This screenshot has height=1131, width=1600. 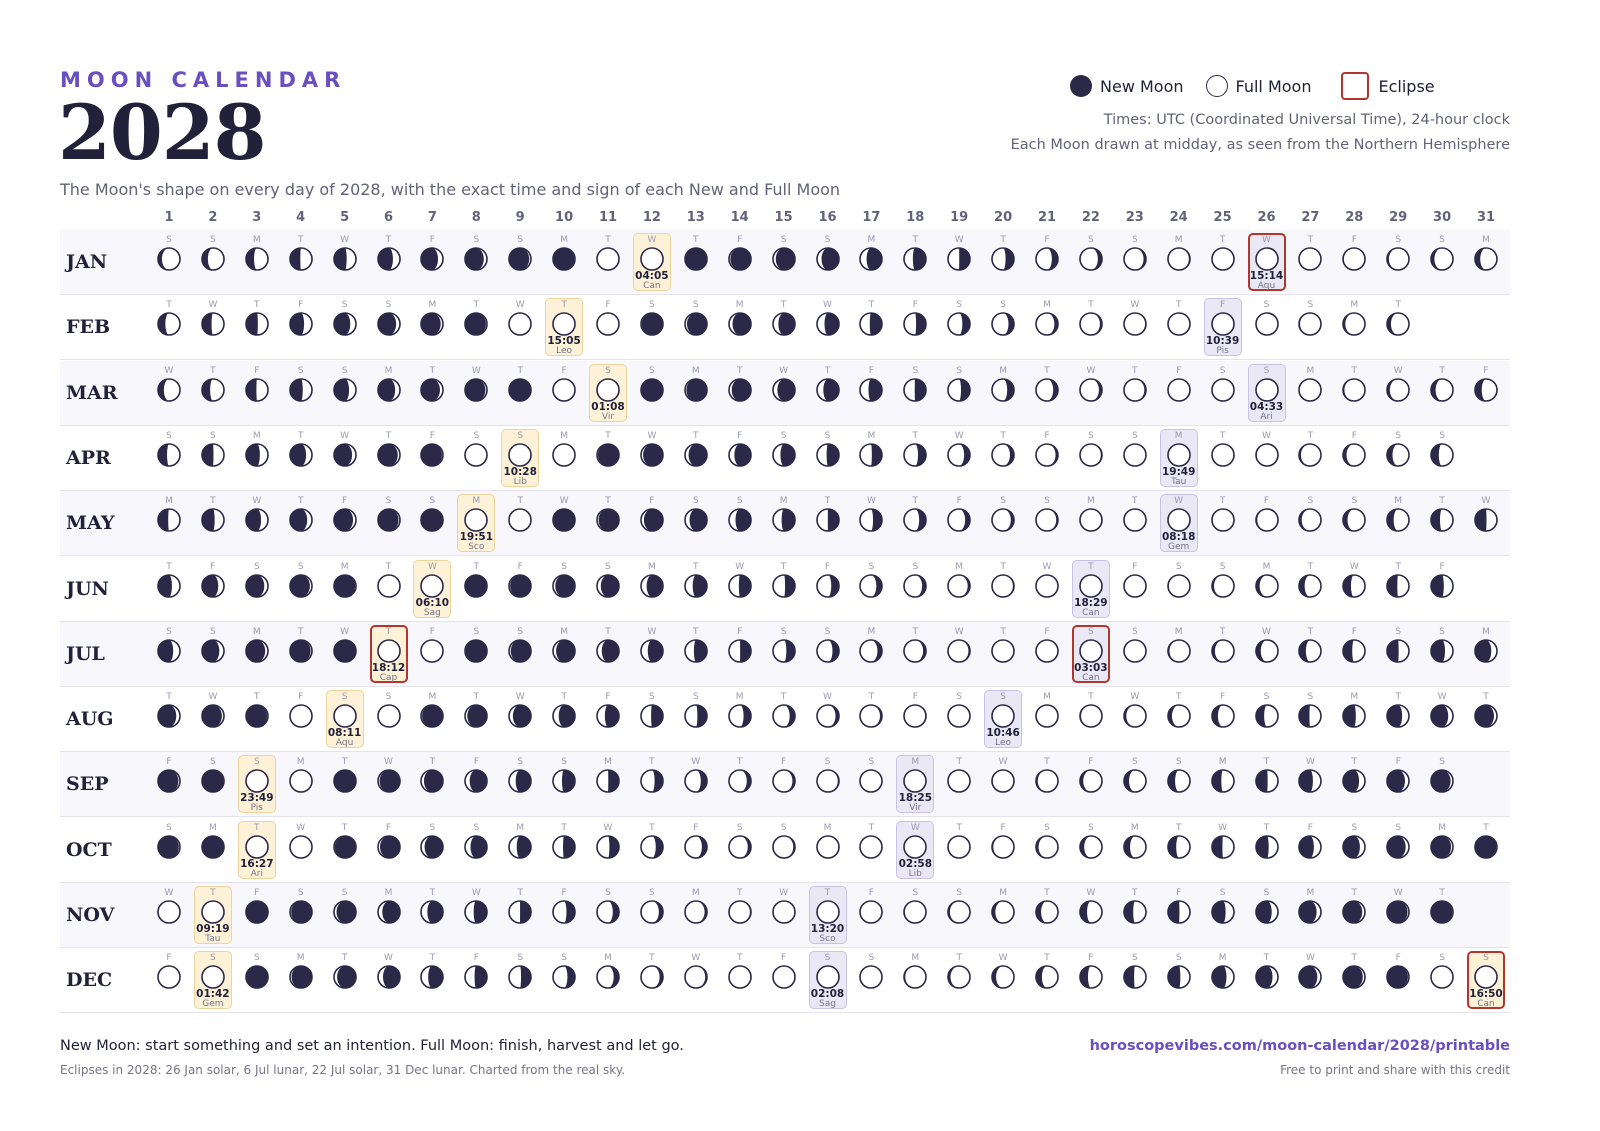 What do you see at coordinates (476, 547) in the screenshot?
I see `event-sign: Sco` at bounding box center [476, 547].